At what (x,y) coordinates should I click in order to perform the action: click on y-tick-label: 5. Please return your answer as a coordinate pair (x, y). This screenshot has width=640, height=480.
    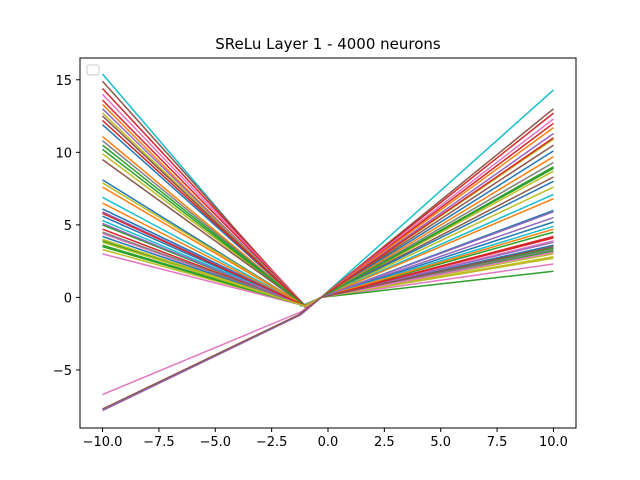
    Looking at the image, I should click on (68, 226).